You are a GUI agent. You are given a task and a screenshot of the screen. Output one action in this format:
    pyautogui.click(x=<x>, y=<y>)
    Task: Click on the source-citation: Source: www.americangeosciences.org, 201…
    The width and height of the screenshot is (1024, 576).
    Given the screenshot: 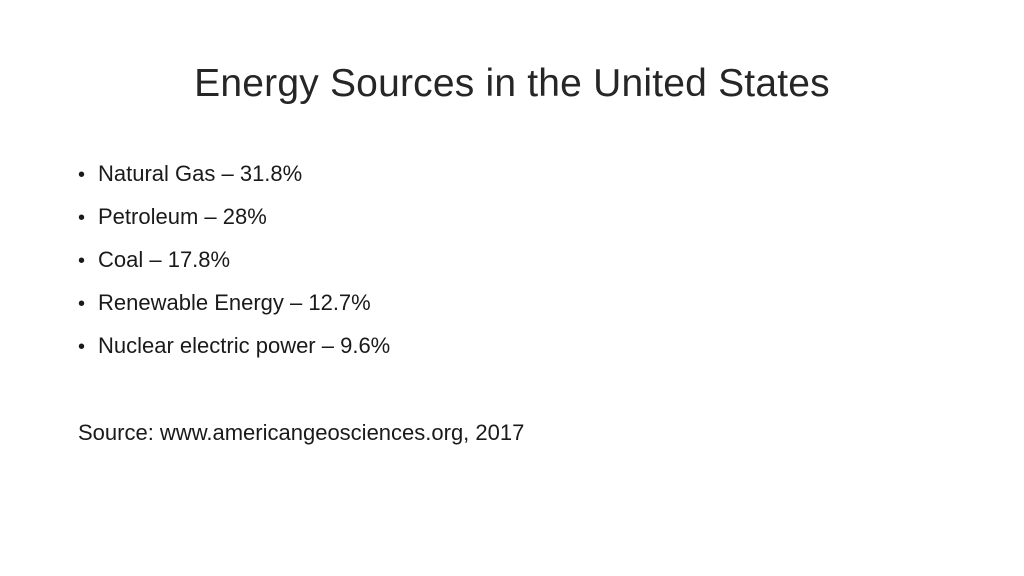 What is the action you would take?
    pyautogui.click(x=301, y=432)
    